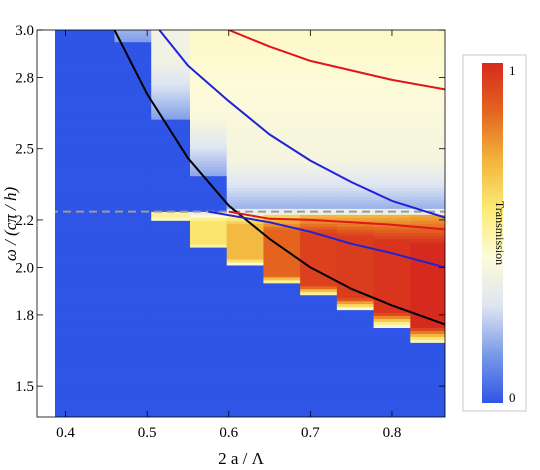 This screenshot has height=470, width=540. Describe the element at coordinates (24, 387) in the screenshot. I see `y-tick-label: 1.5` at that location.